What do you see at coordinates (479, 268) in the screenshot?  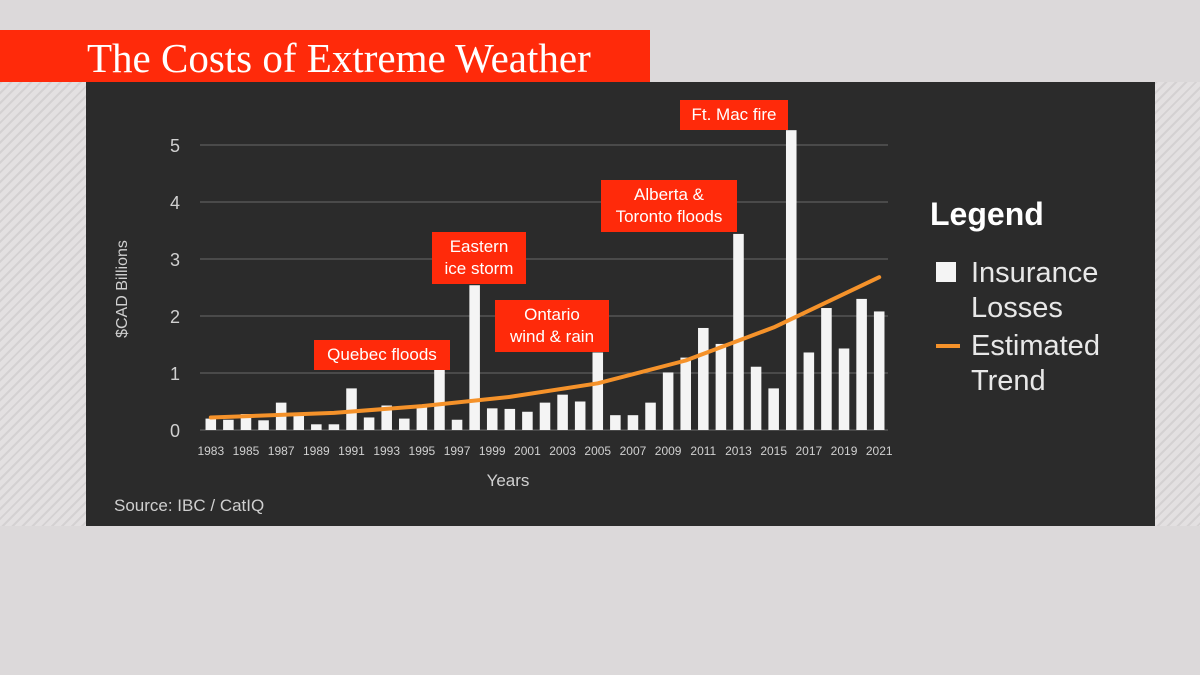 I see `annotation-label: ice storm` at bounding box center [479, 268].